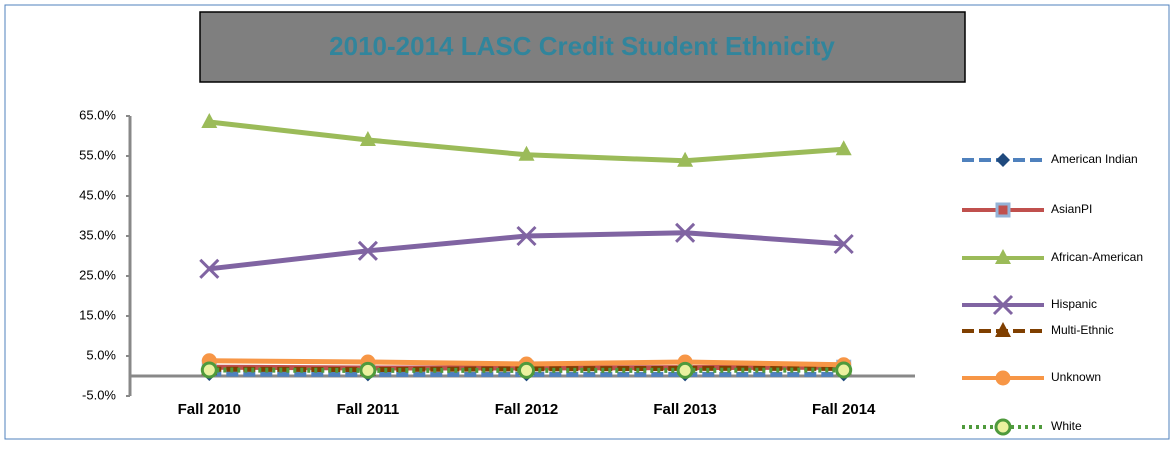  What do you see at coordinates (1082, 330) in the screenshot?
I see `legend-label: Multi-Ethnic` at bounding box center [1082, 330].